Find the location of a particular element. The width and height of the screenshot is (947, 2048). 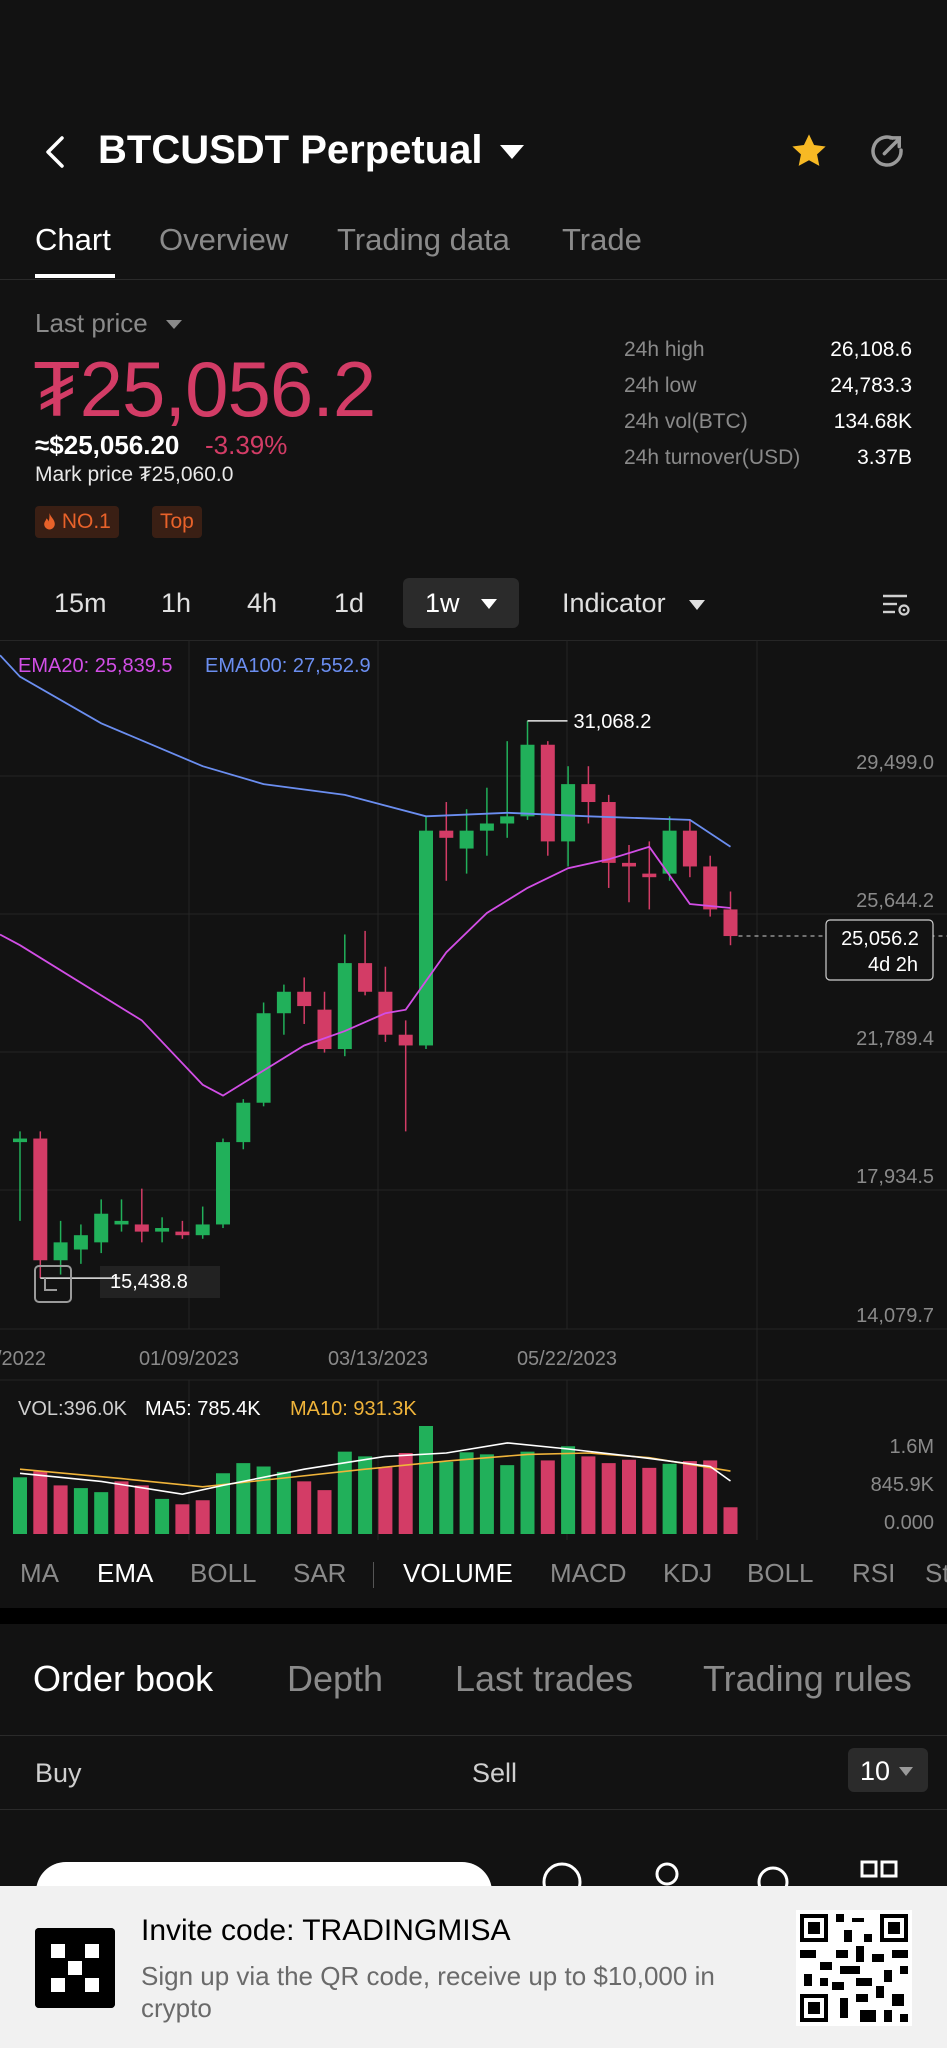

ind-tab-kdj: KDJ is located at coordinates (688, 1573).